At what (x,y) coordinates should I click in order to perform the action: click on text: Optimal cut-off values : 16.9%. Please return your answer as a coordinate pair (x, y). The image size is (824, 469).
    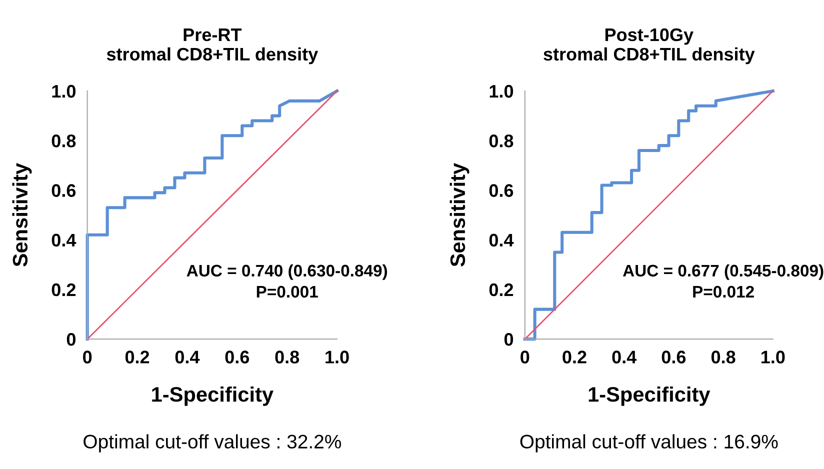
    Looking at the image, I should click on (649, 443).